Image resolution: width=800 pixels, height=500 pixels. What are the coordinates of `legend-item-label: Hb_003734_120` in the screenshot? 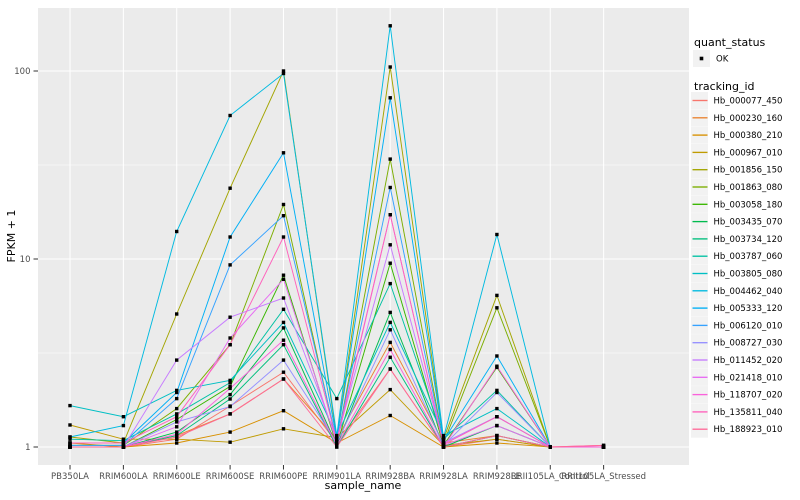 It's located at (748, 240).